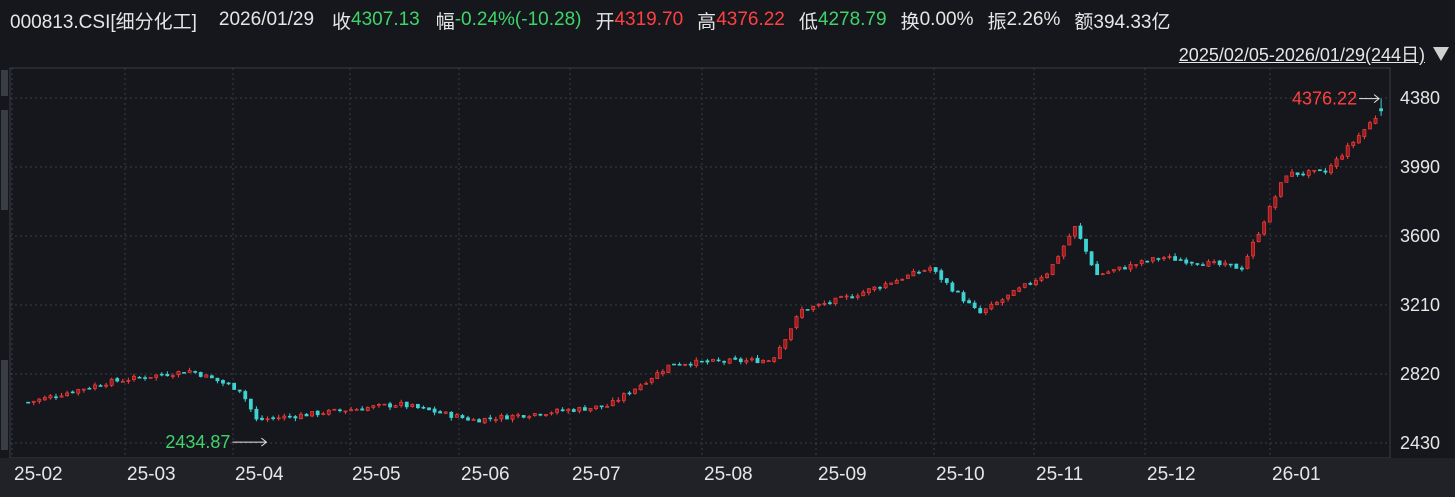 The image size is (1455, 497). I want to click on high-arrow-head, so click(1376, 99).